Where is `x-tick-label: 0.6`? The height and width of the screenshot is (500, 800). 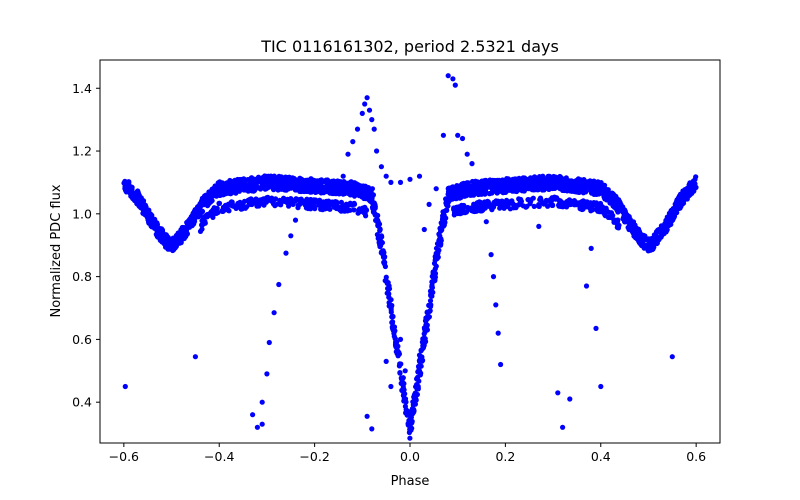
x-tick-label: 0.6 is located at coordinates (696, 456).